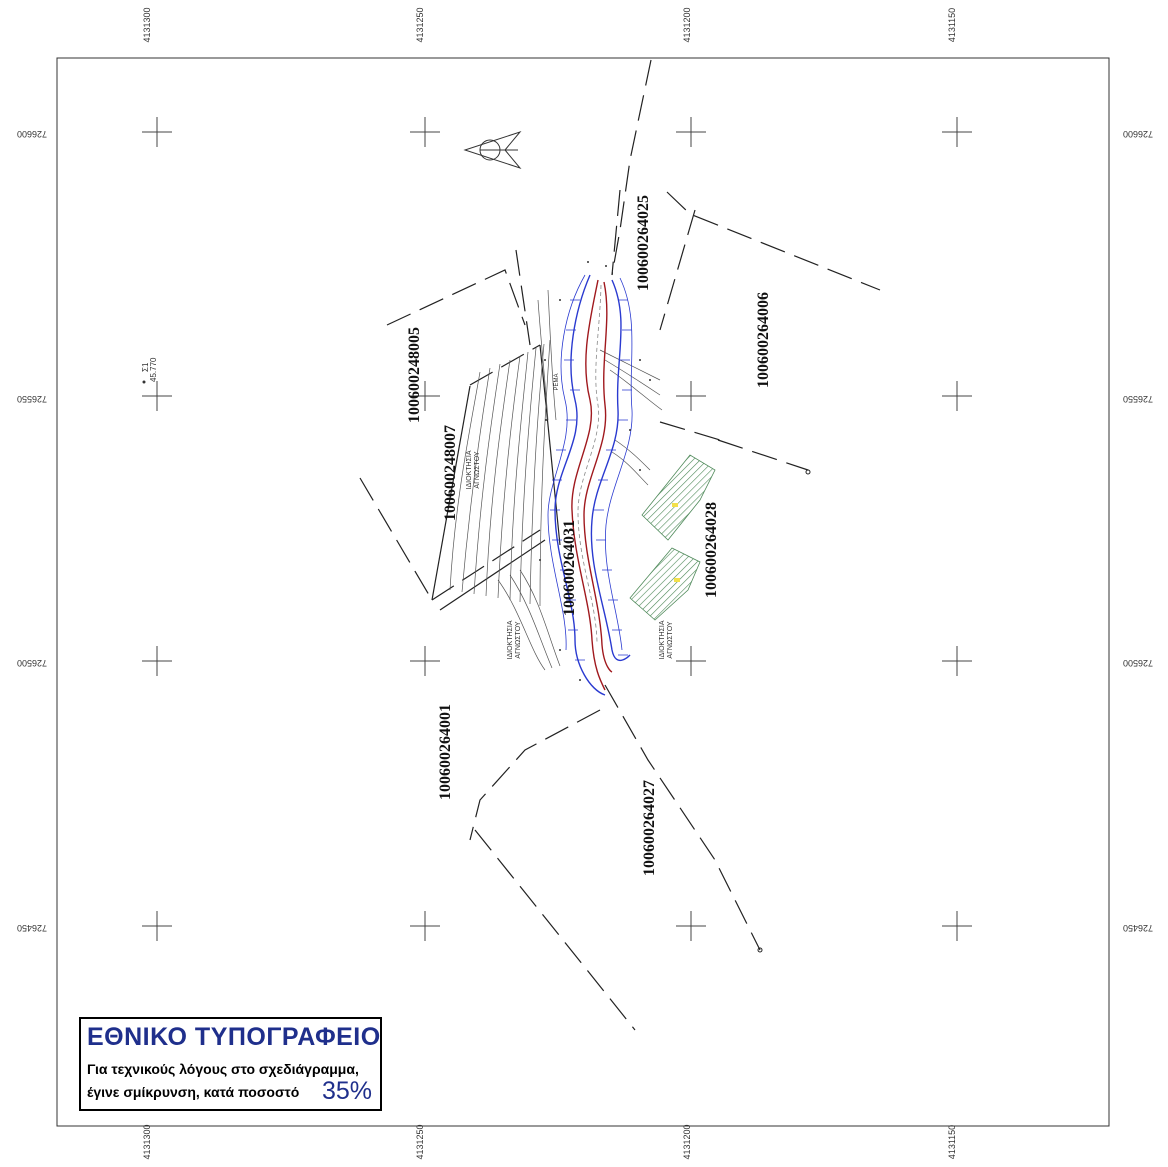 The height and width of the screenshot is (1167, 1168). What do you see at coordinates (591, 480) in the screenshot?
I see `bank-ticks` at bounding box center [591, 480].